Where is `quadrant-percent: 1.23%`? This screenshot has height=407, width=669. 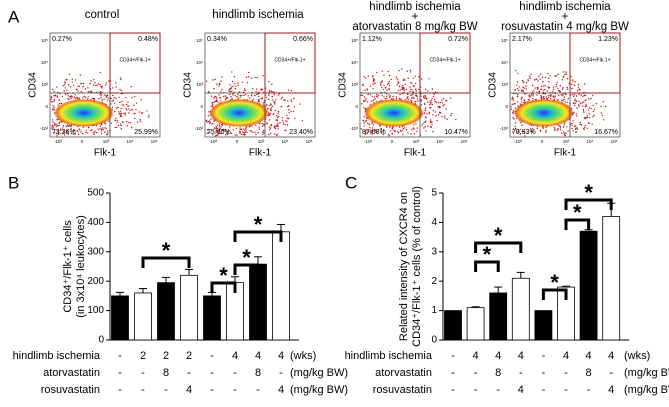
quadrant-percent: 1.23% is located at coordinates (608, 39).